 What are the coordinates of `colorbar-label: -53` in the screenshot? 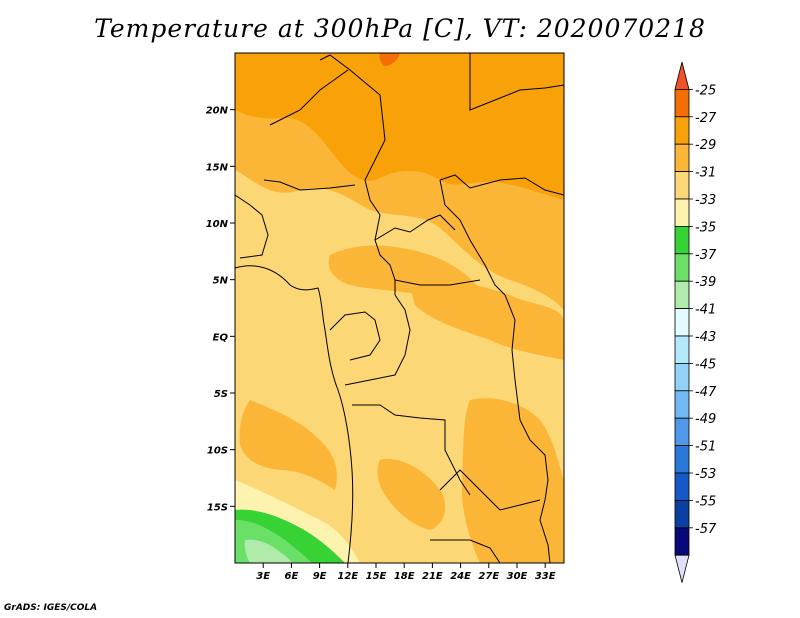 It's located at (705, 474).